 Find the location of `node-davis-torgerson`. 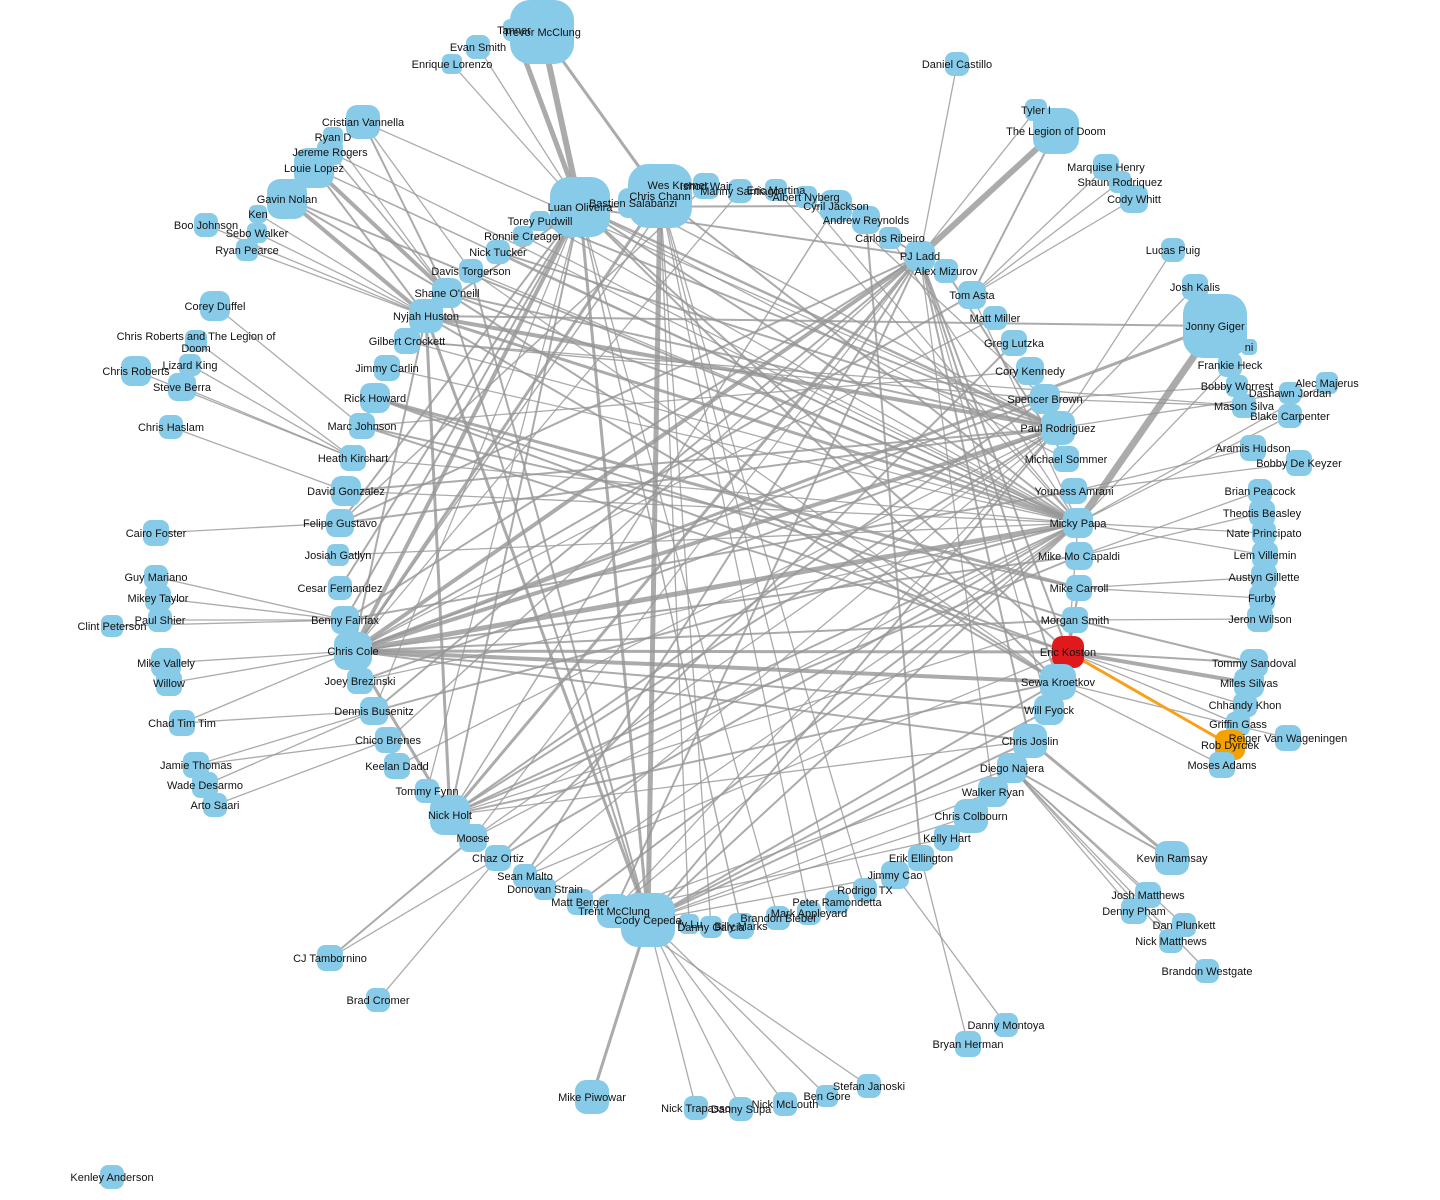

node-davis-torgerson is located at coordinates (471, 271).